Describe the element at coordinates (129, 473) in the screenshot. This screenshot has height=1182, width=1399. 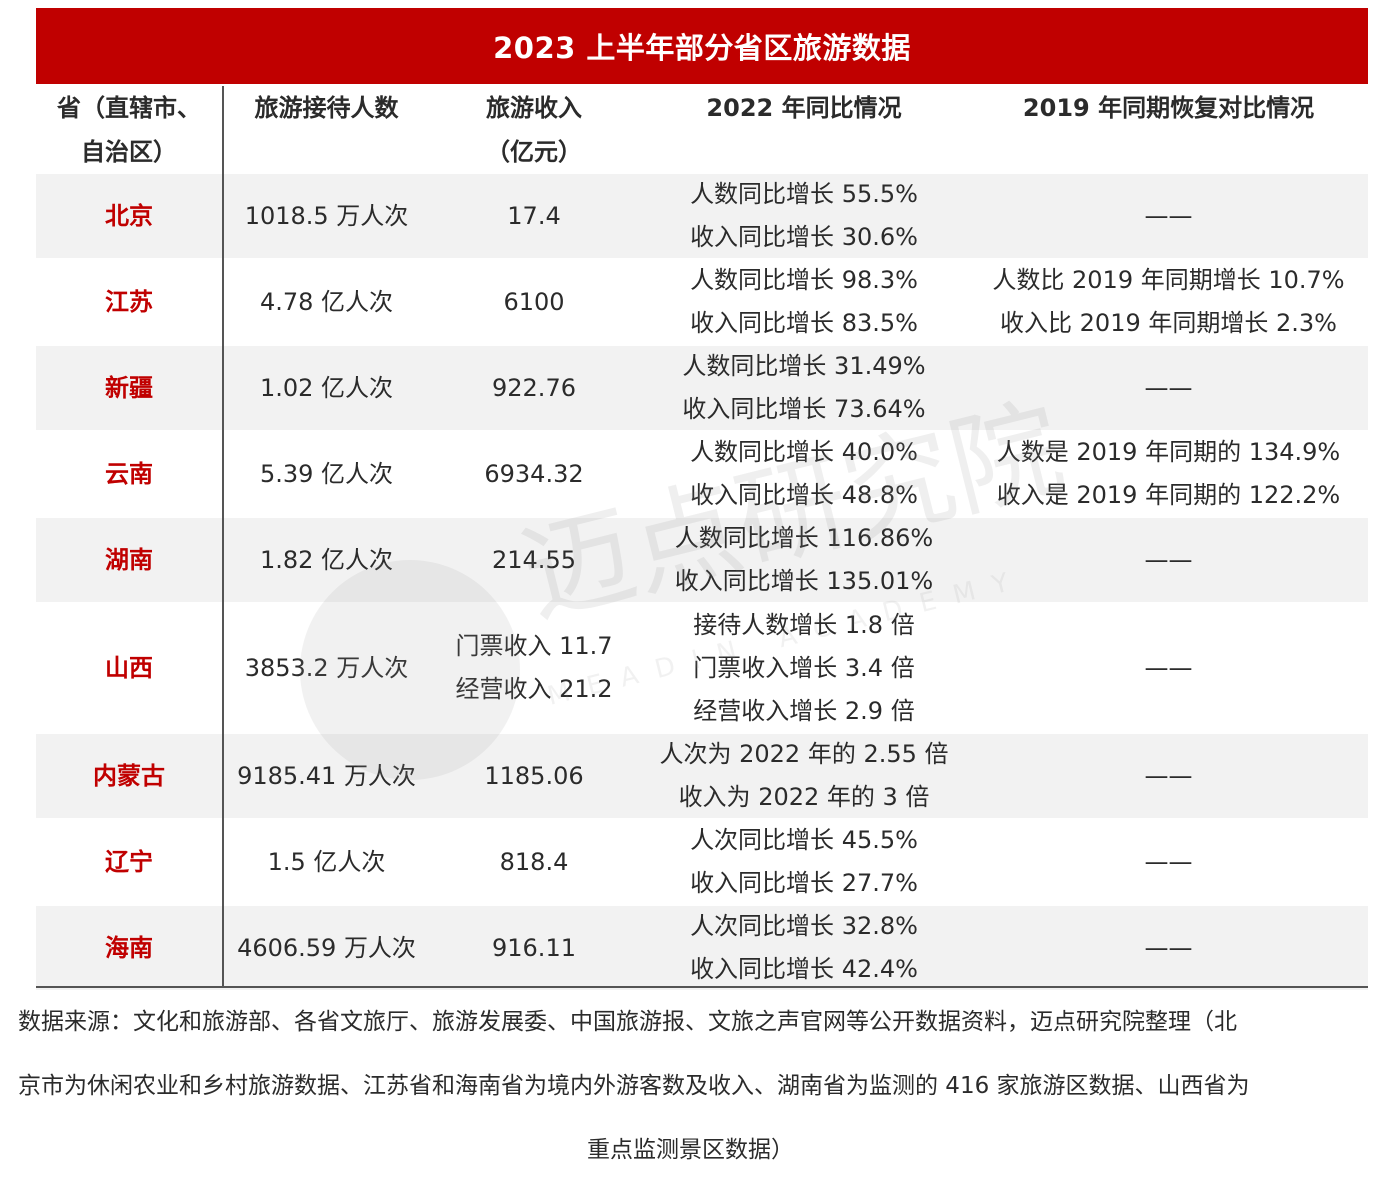
I see `province-name: 云南` at that location.